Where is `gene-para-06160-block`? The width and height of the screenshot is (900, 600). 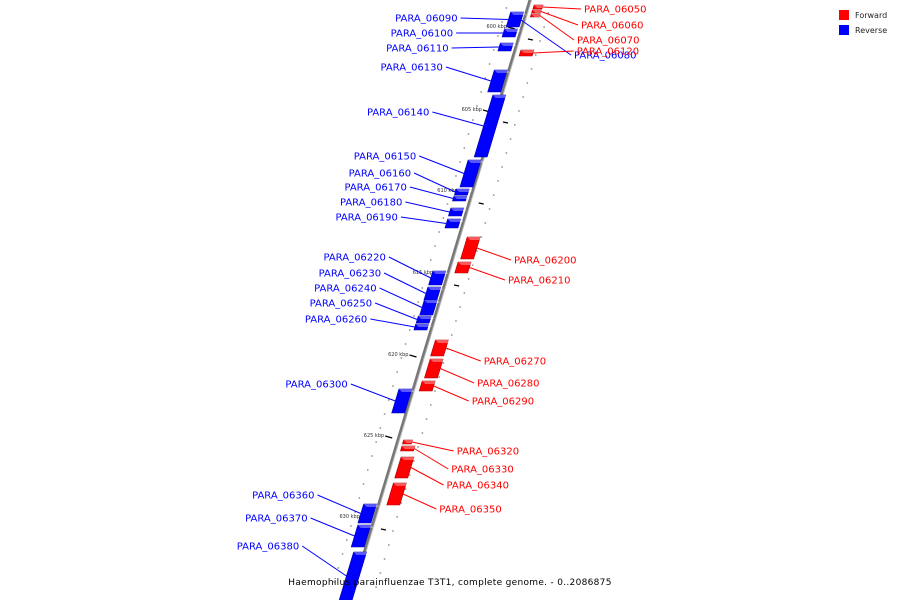 gene-para-06160-block is located at coordinates (461, 192).